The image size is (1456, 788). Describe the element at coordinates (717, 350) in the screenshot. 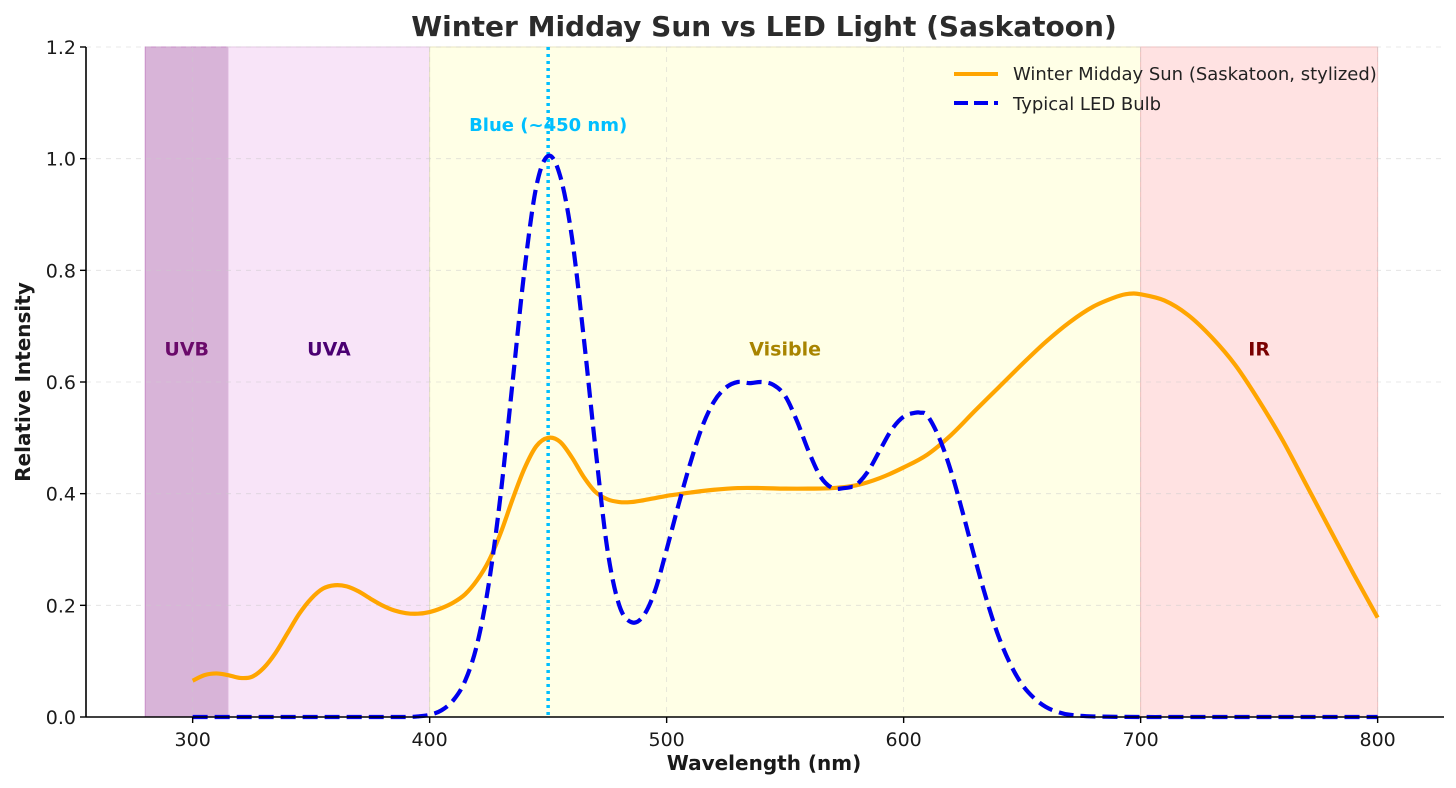

I see `region-labels: UVB UVA Visible IR` at that location.